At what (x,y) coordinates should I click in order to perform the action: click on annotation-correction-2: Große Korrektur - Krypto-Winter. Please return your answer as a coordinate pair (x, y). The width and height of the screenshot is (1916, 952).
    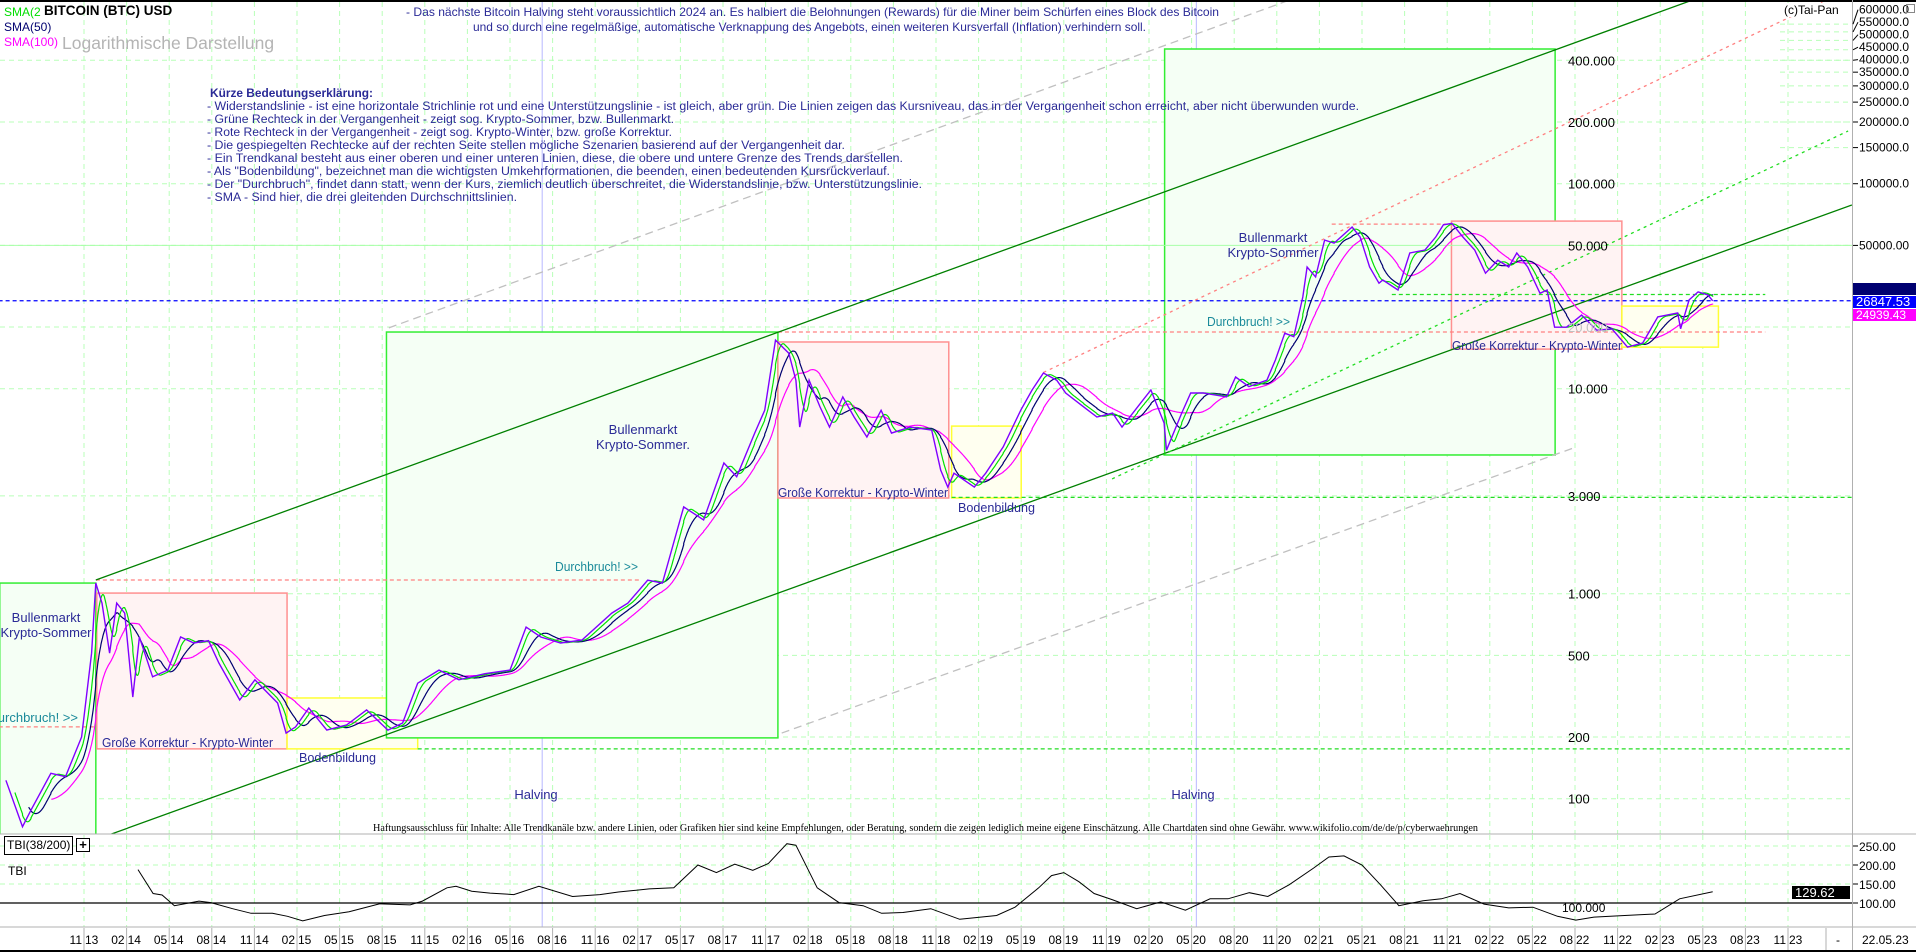
    Looking at the image, I should click on (863, 492).